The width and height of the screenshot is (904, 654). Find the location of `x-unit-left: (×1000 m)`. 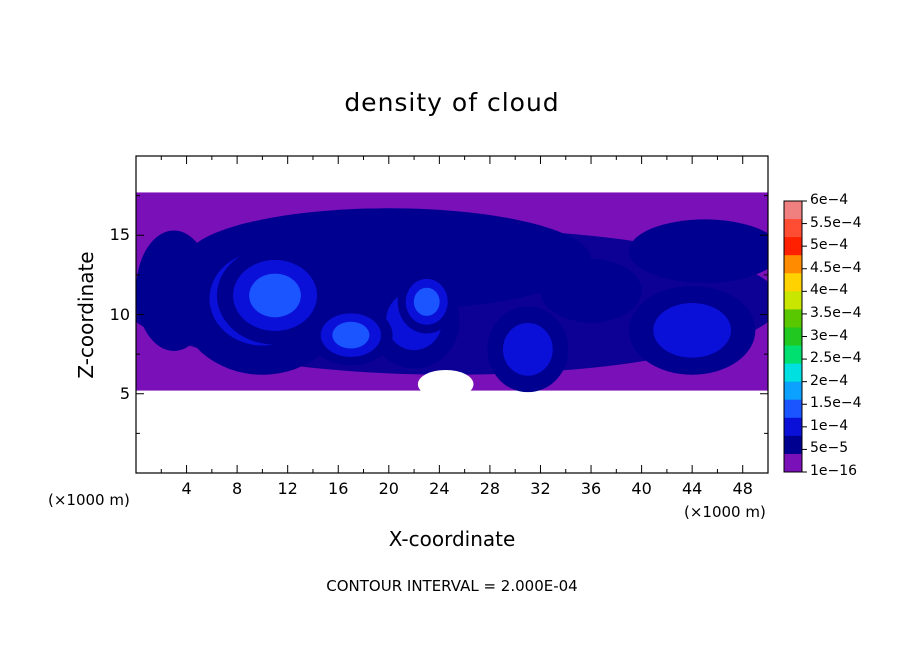

x-unit-left: (×1000 m) is located at coordinates (89, 500).